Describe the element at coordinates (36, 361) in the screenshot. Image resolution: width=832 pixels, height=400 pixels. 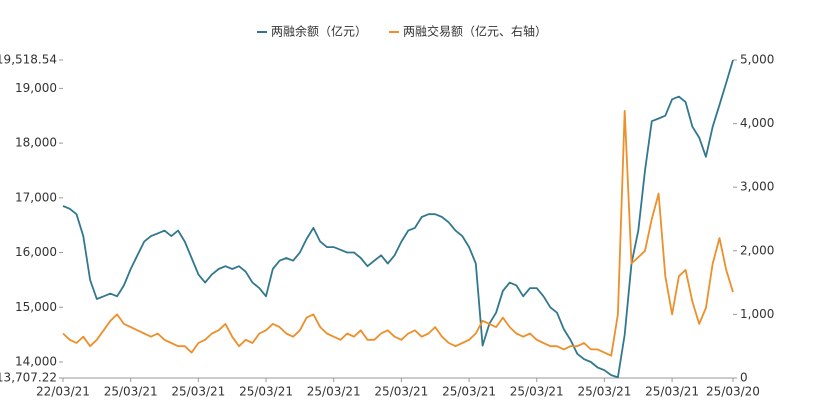
I see `y-tick-label: 14,000` at that location.